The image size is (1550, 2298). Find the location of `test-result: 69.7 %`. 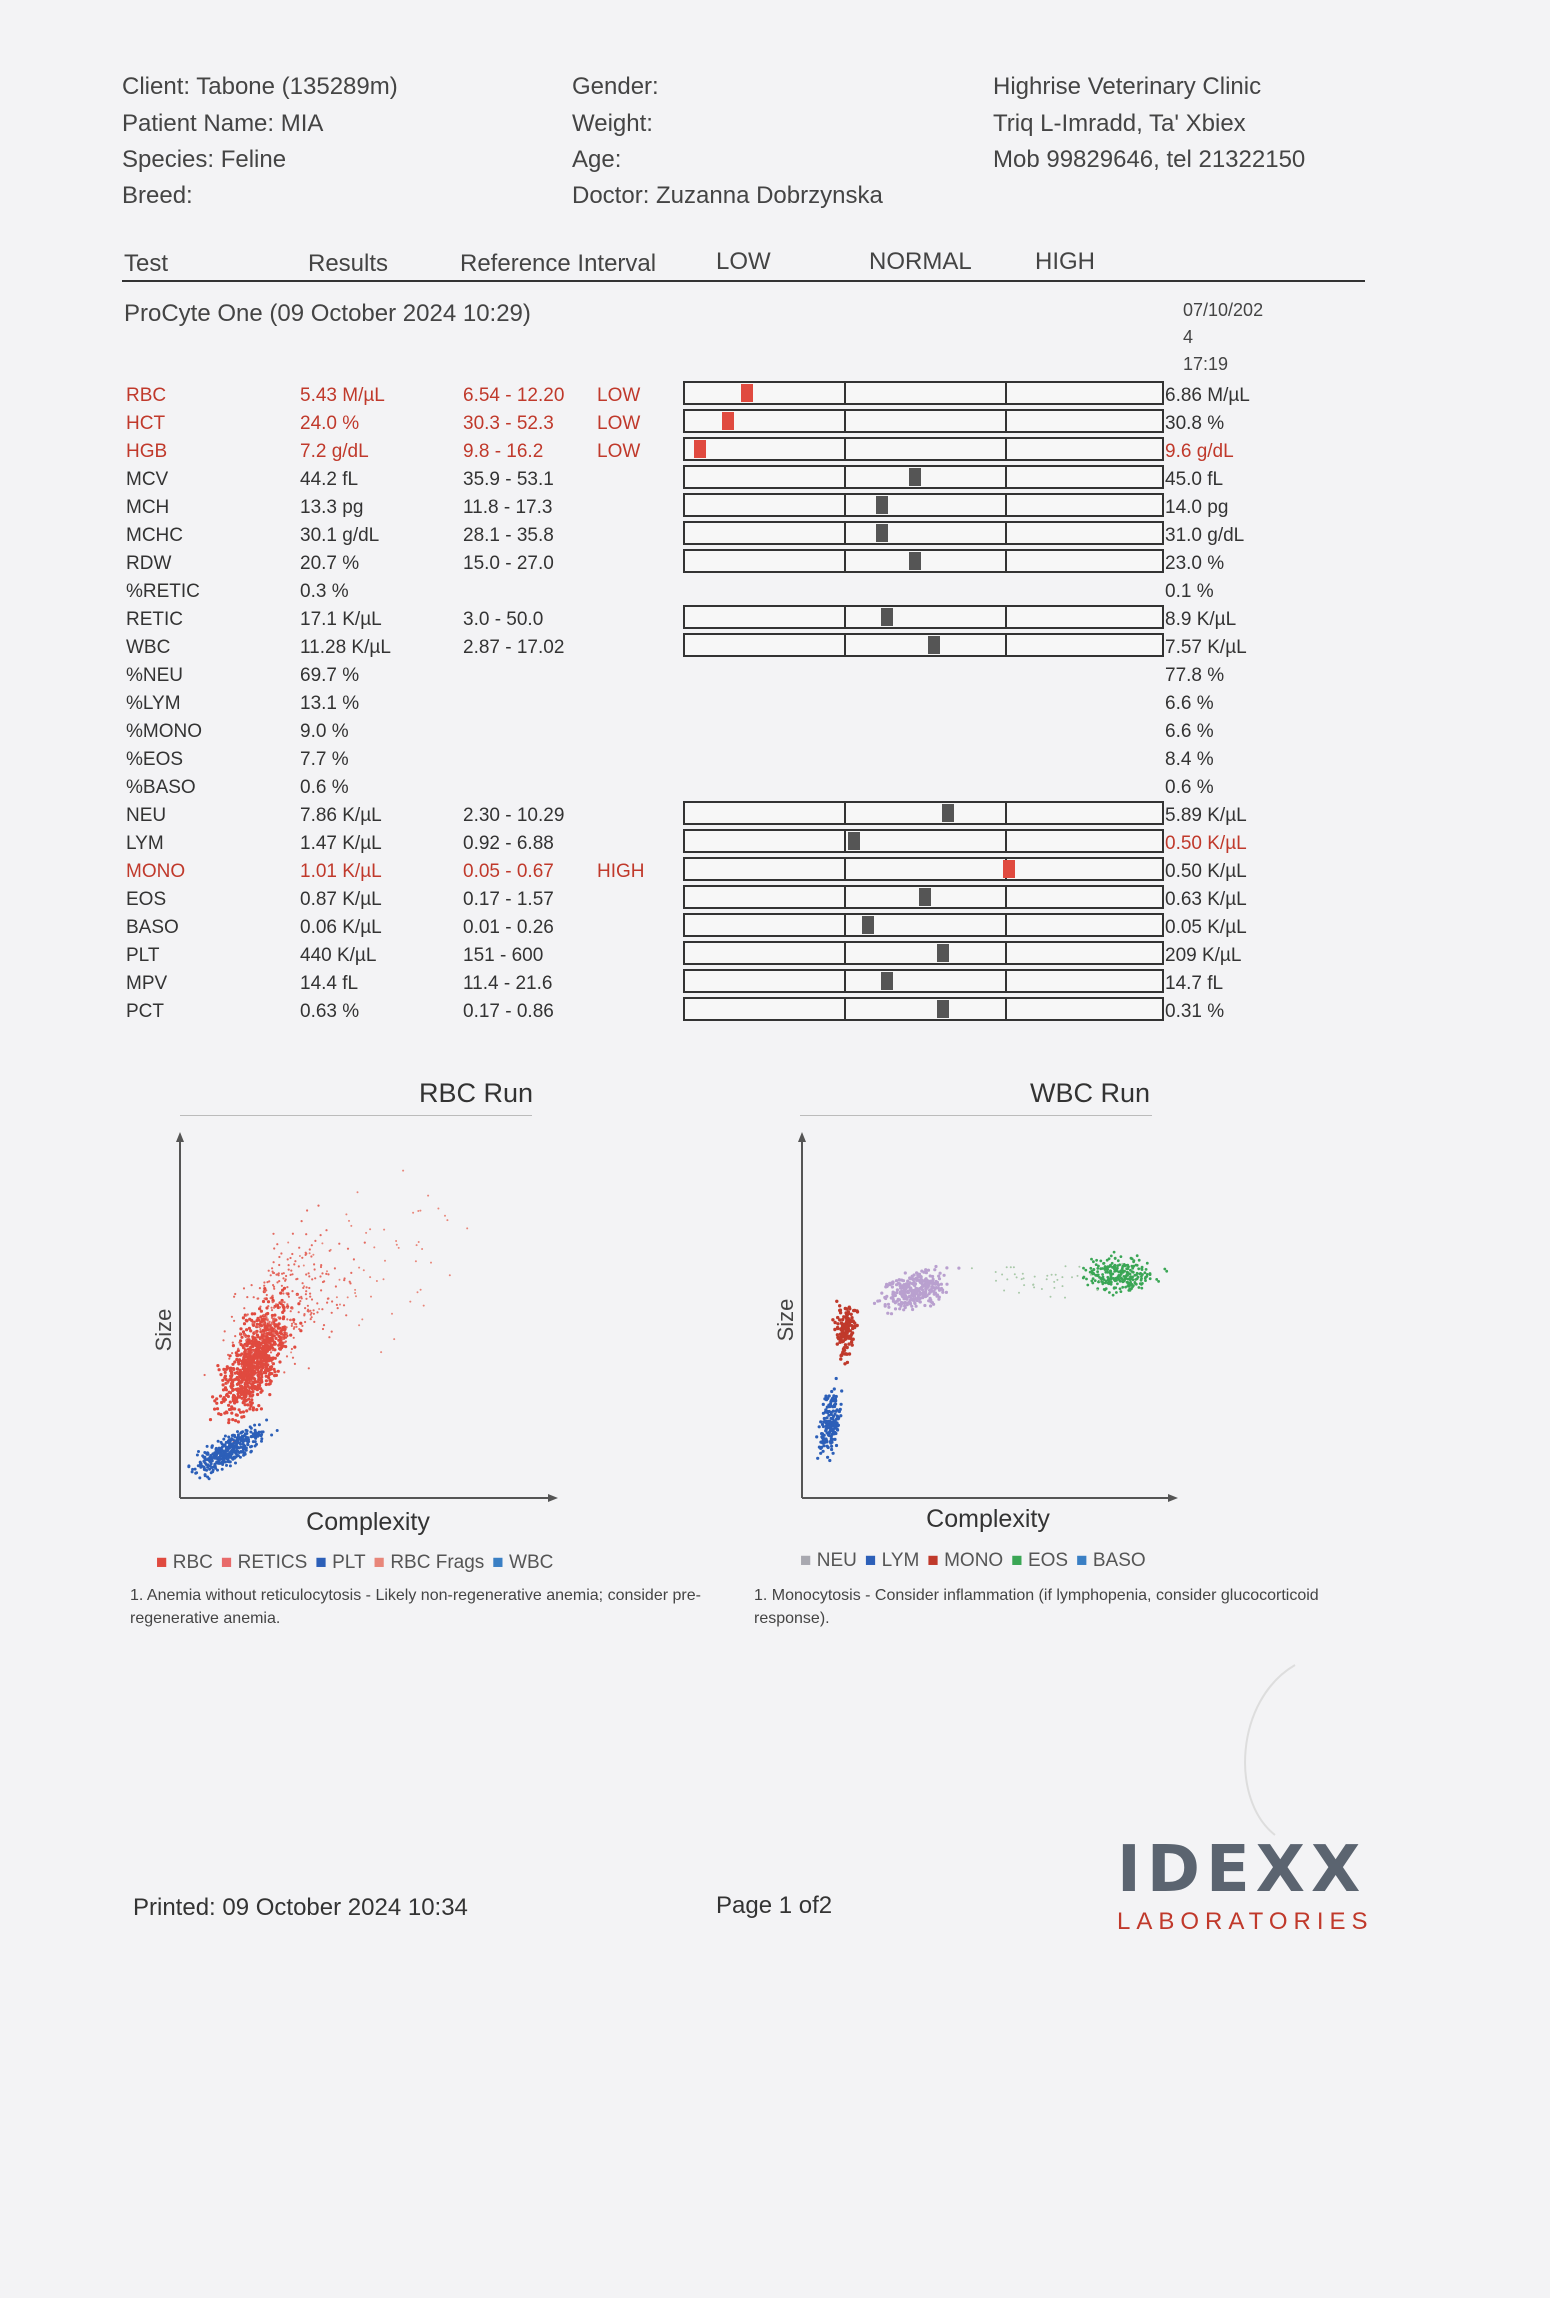

test-result: 69.7 % is located at coordinates (330, 675).